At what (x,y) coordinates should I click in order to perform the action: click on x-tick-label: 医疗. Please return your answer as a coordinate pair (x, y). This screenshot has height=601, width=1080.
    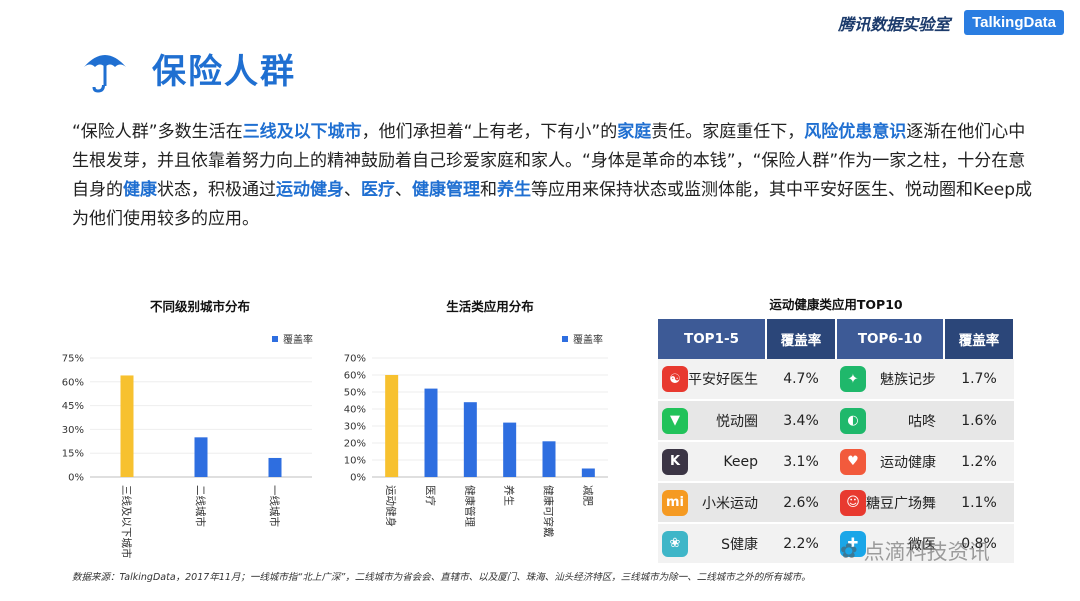
    Looking at the image, I should click on (430, 495).